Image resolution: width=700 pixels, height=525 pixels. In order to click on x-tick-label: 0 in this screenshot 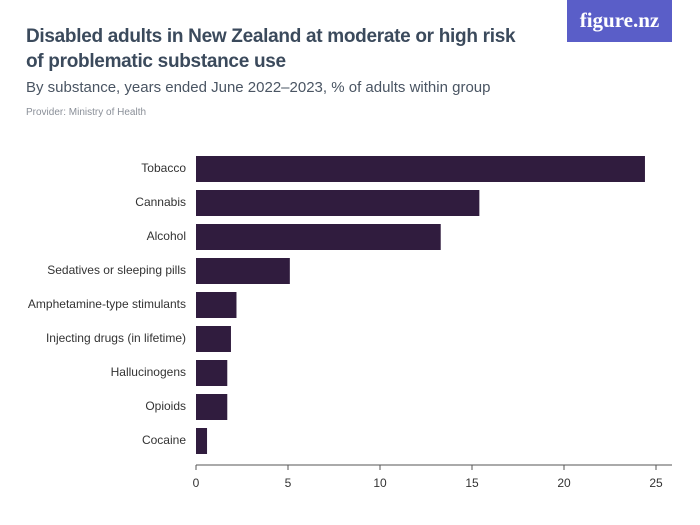, I will do `click(196, 483)`.